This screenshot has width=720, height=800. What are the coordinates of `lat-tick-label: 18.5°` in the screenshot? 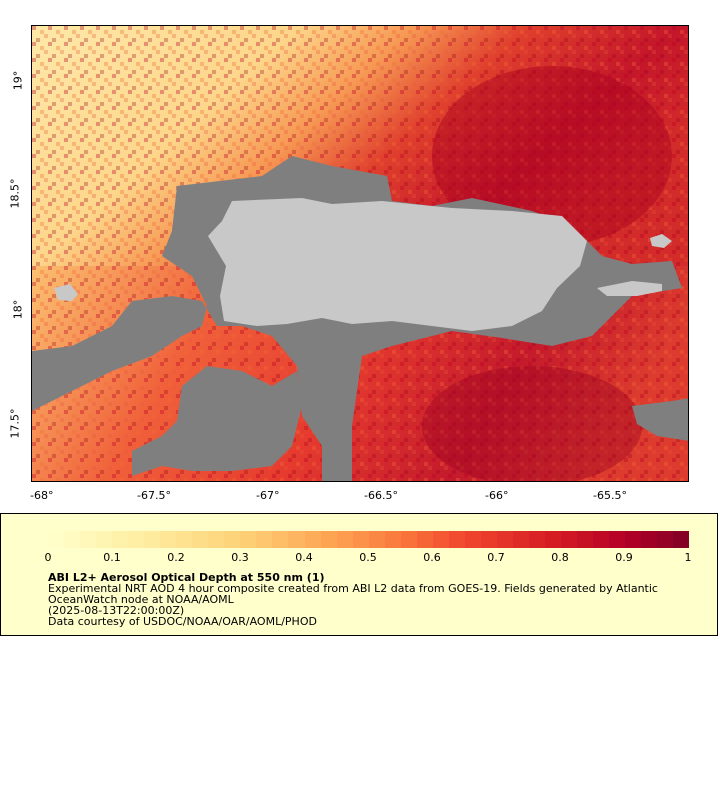 It's located at (15, 193).